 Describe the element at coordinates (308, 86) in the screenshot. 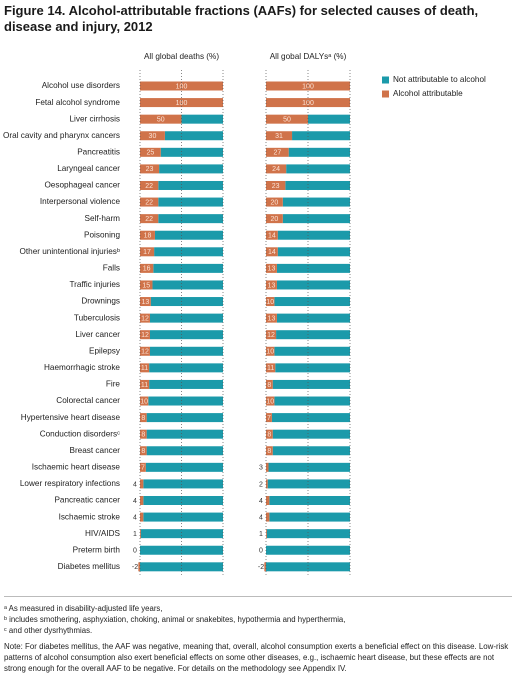

I see `value-label: 100` at that location.